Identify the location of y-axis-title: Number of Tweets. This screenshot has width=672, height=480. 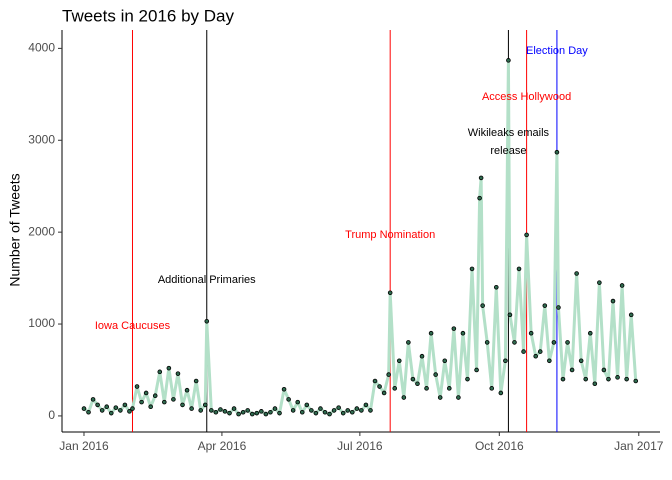
(15, 229).